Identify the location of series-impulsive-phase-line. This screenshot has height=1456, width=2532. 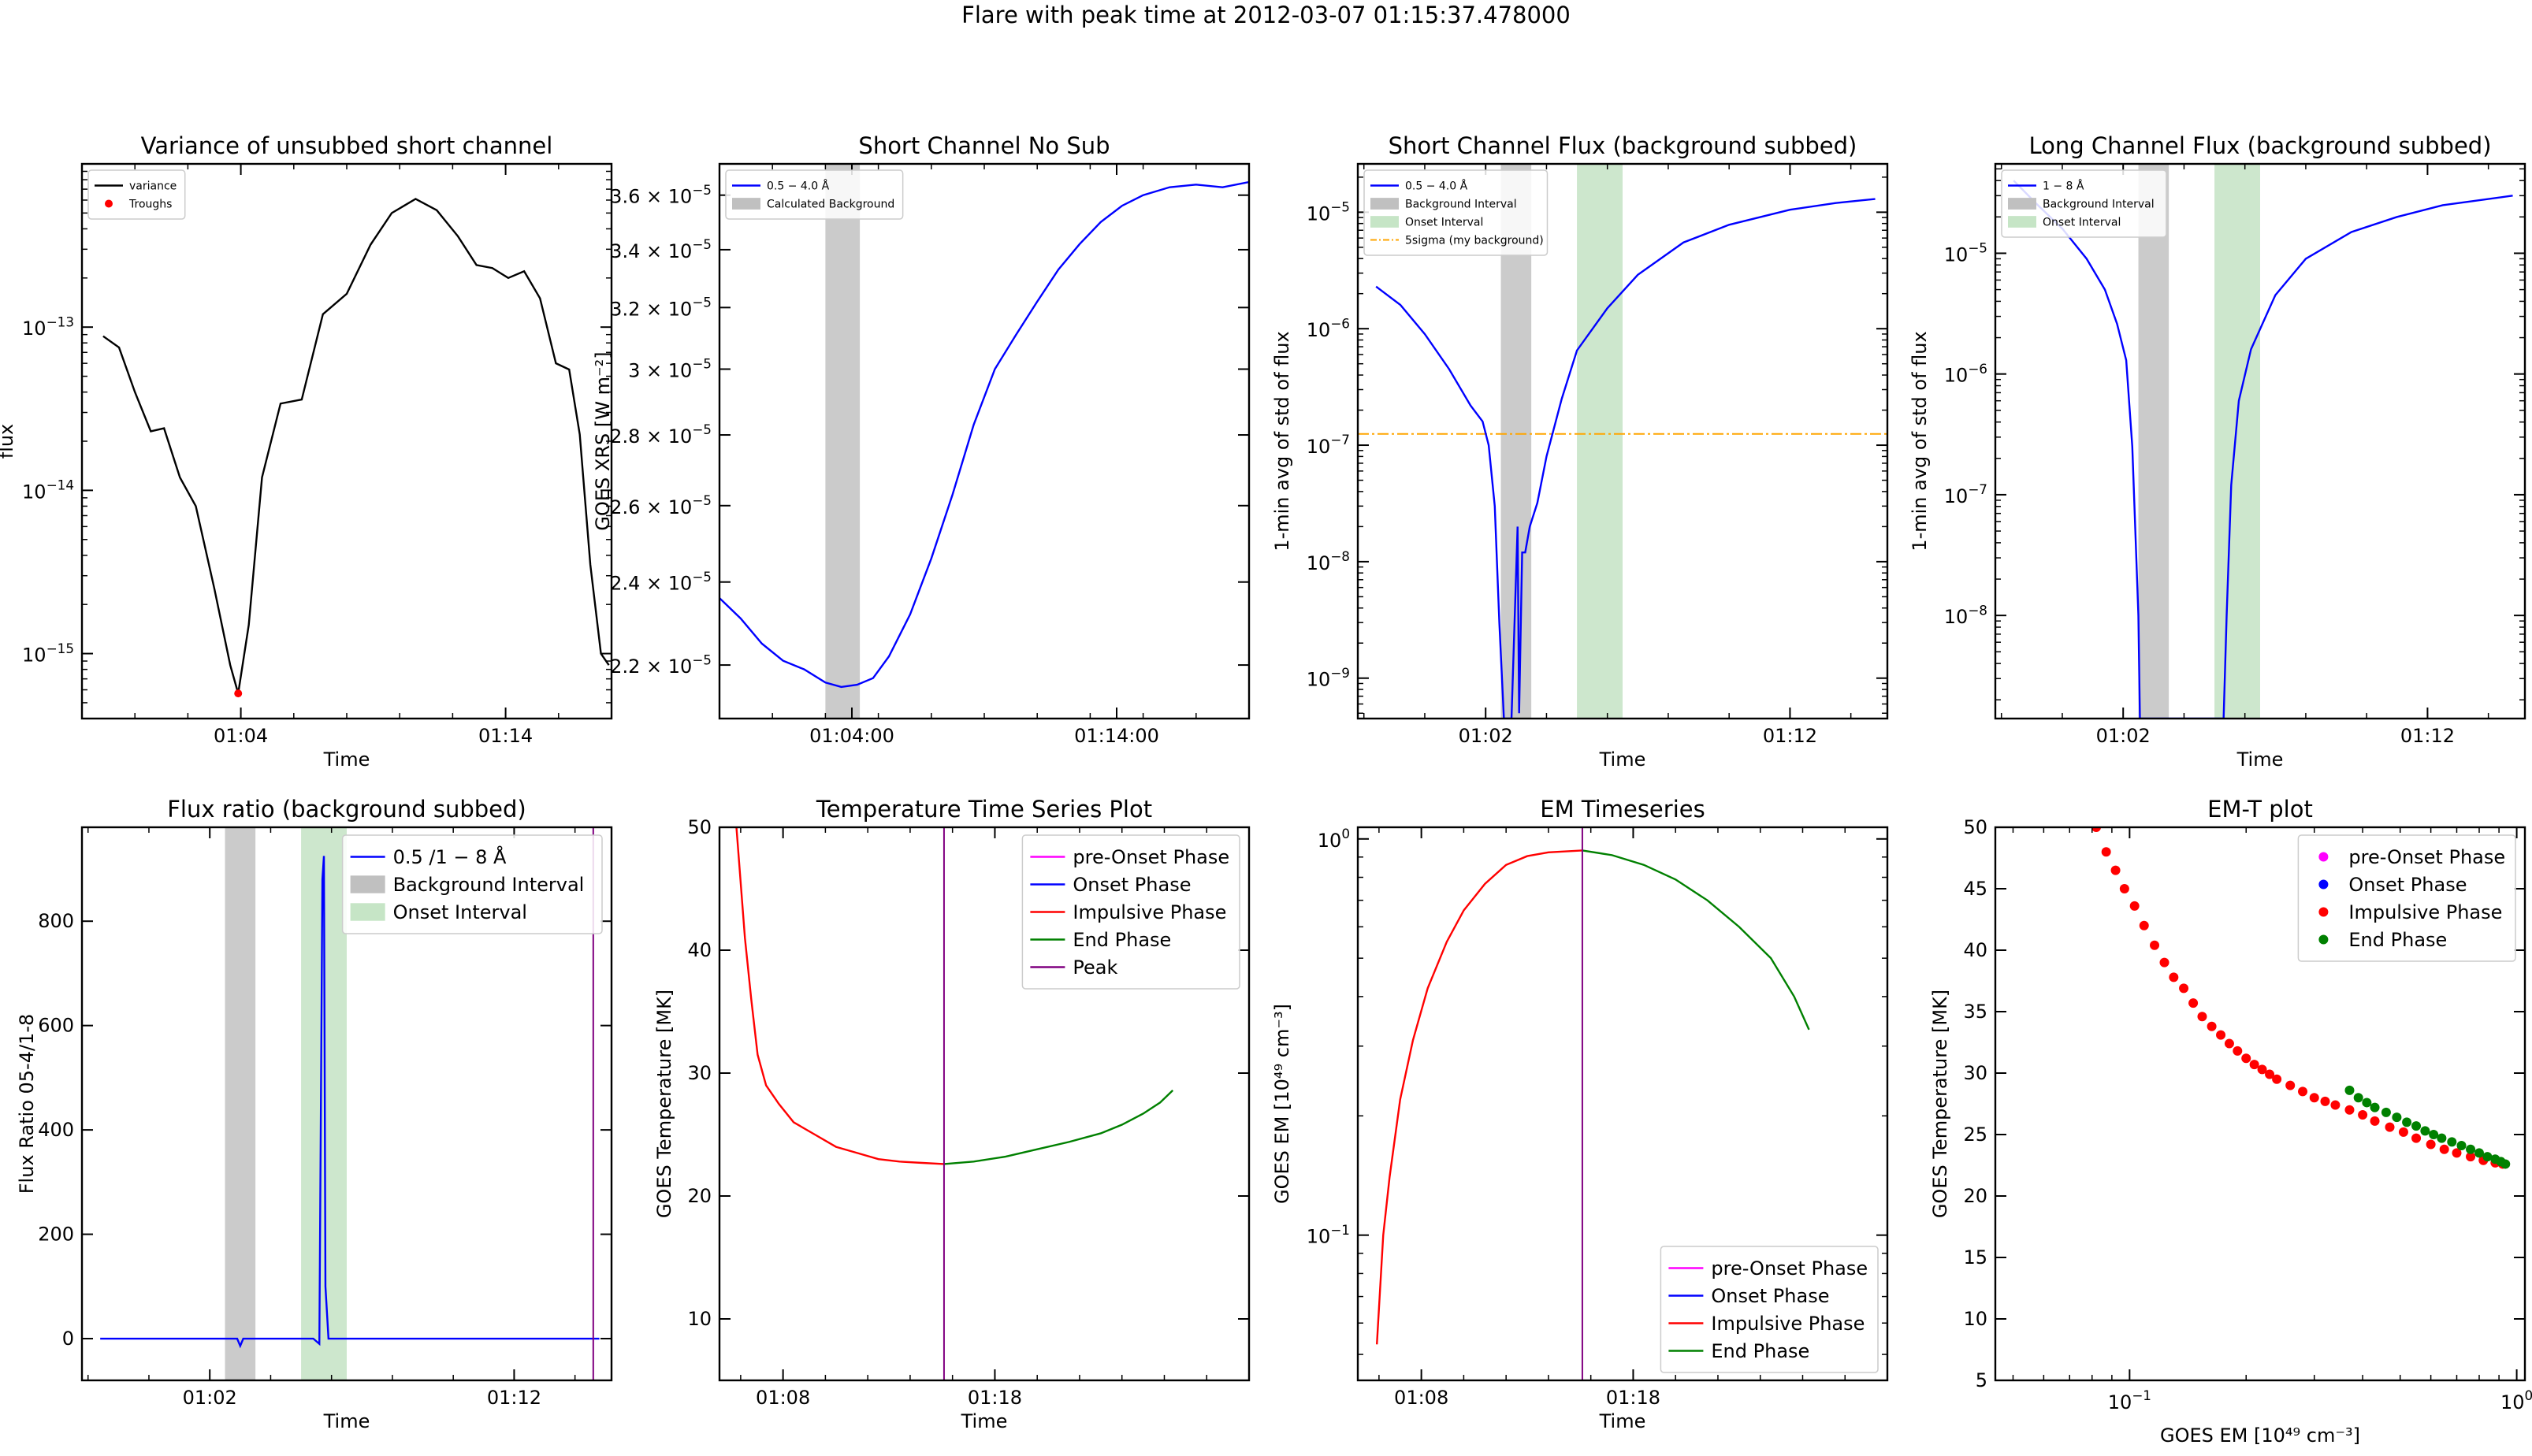
(839, 996).